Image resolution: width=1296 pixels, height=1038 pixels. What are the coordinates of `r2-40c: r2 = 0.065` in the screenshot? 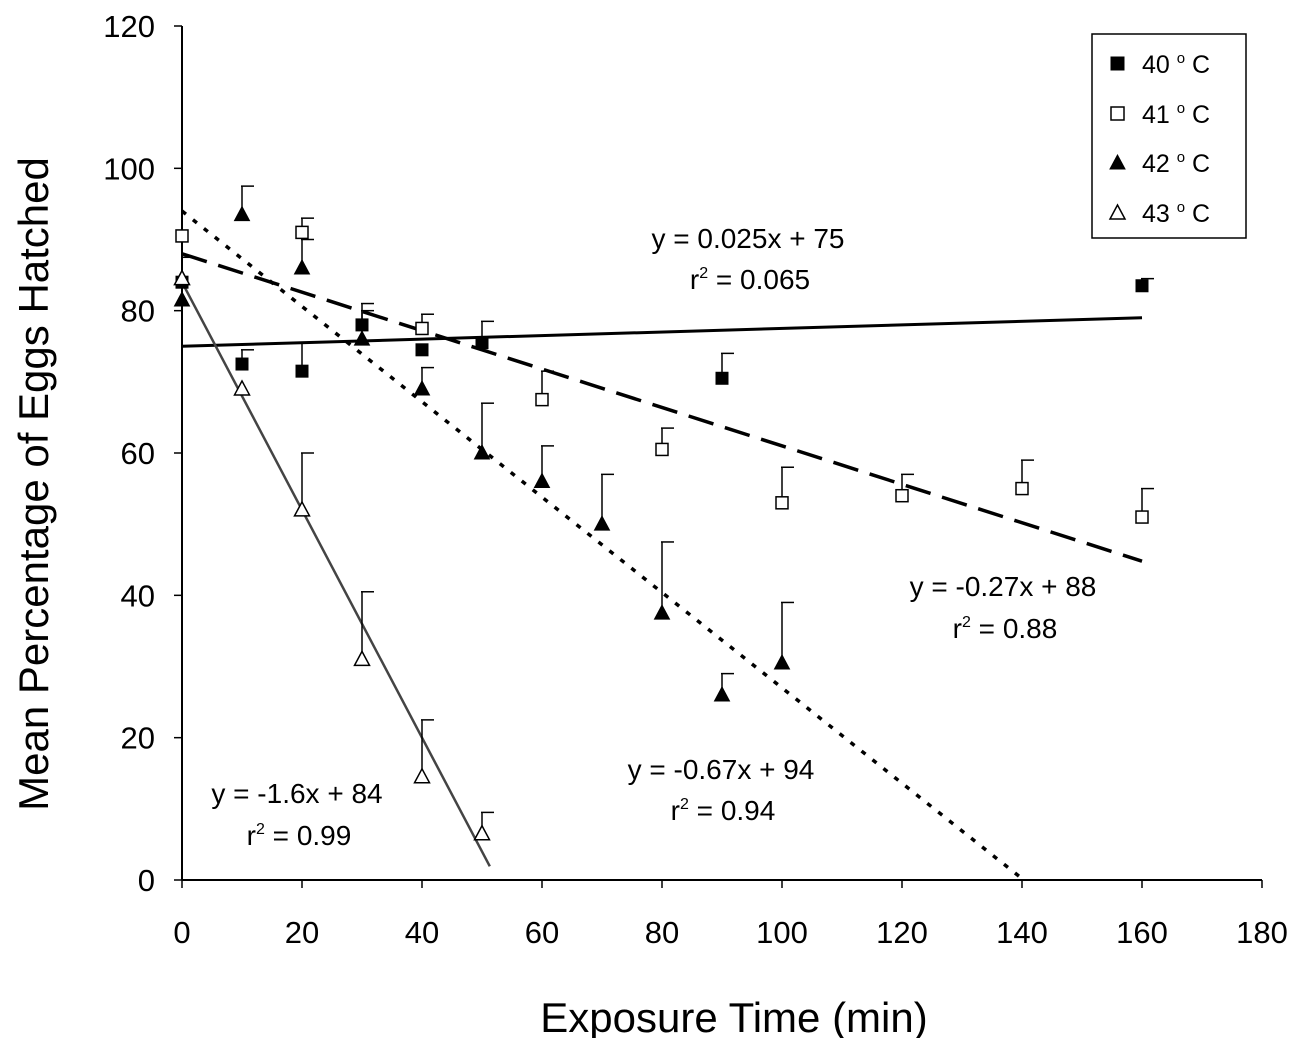 It's located at (750, 279).